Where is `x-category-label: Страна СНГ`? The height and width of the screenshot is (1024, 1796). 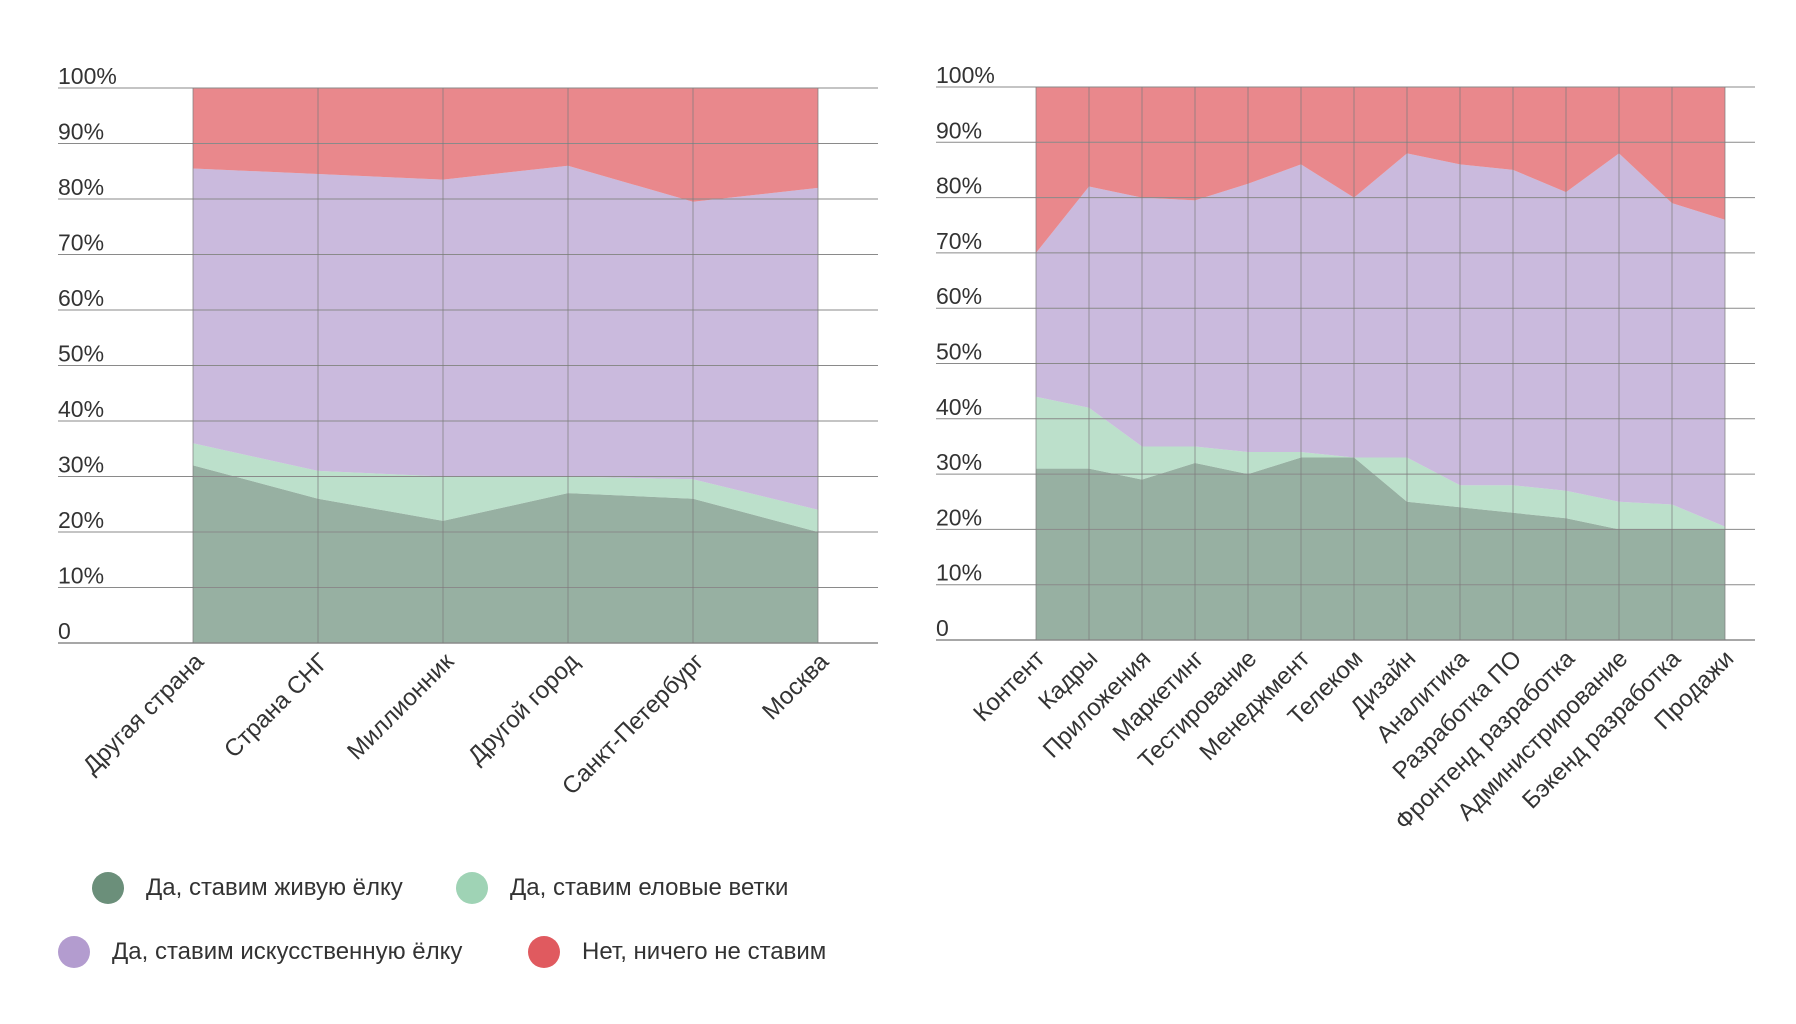
x-category-label: Страна СНГ is located at coordinates (276, 705).